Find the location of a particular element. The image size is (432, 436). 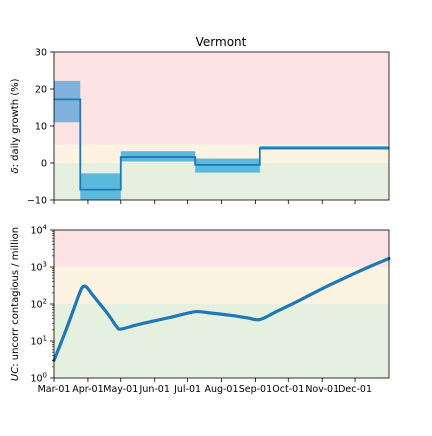

top-ytick-label: 20 is located at coordinates (41, 90).